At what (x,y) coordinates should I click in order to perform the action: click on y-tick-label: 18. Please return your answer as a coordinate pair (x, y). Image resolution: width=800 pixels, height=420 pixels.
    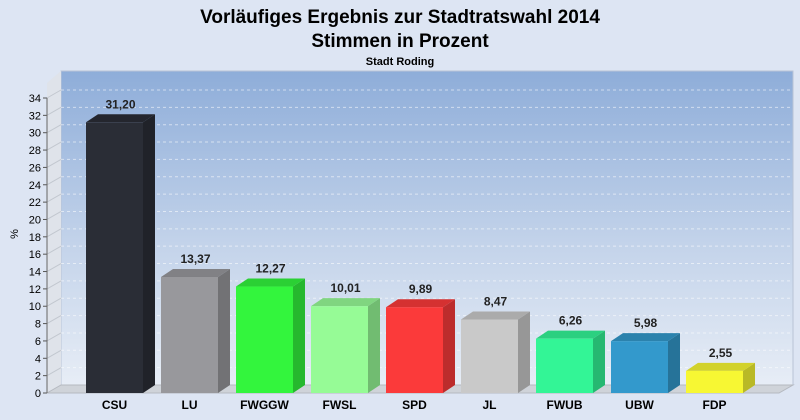
    Looking at the image, I should click on (35, 238).